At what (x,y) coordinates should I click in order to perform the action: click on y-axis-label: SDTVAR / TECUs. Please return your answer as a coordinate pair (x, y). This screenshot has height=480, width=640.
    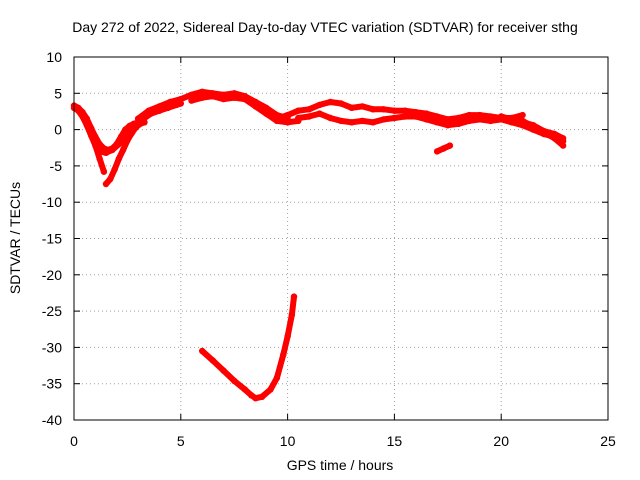
    Looking at the image, I should click on (15, 238).